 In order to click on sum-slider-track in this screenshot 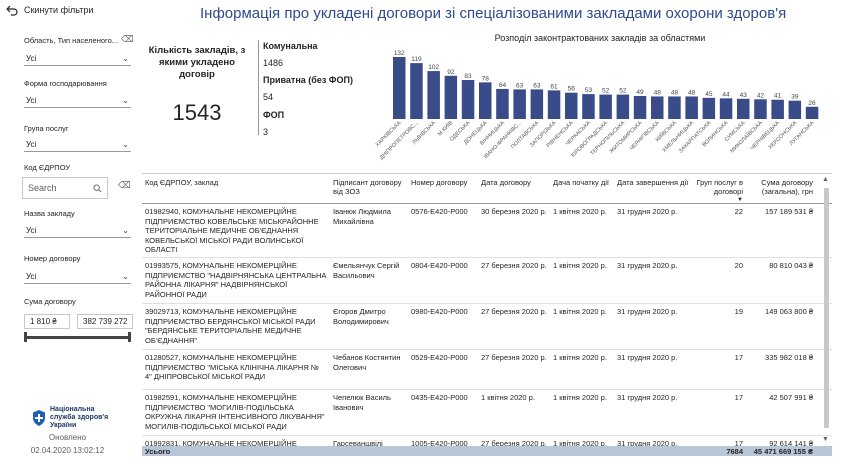, I will do `click(77, 337)`.